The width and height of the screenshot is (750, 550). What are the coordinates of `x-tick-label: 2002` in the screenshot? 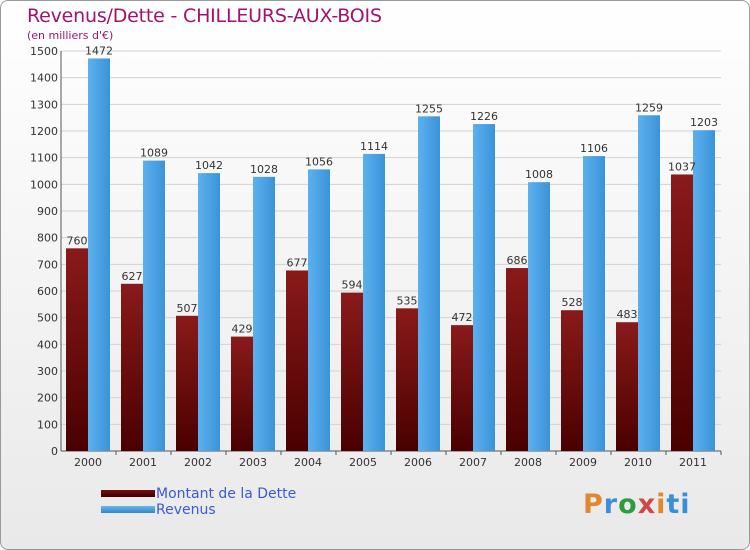 It's located at (198, 462).